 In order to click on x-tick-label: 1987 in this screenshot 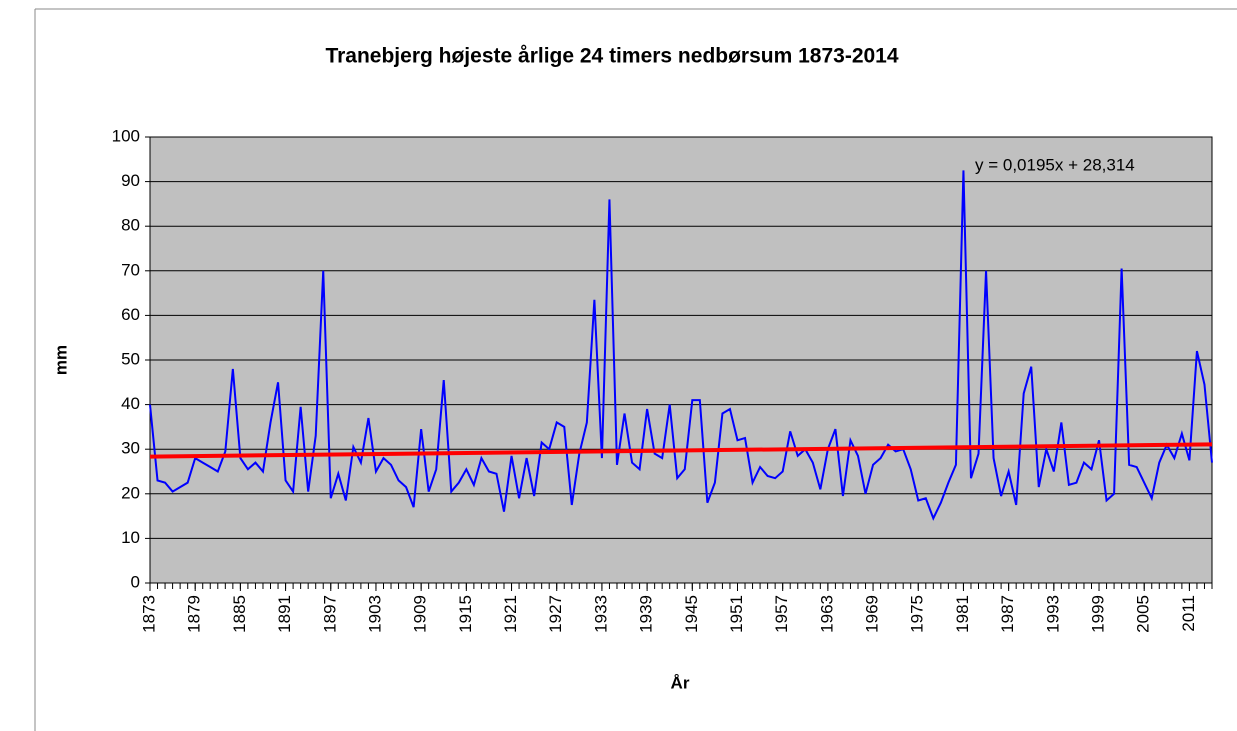, I will do `click(1007, 614)`.